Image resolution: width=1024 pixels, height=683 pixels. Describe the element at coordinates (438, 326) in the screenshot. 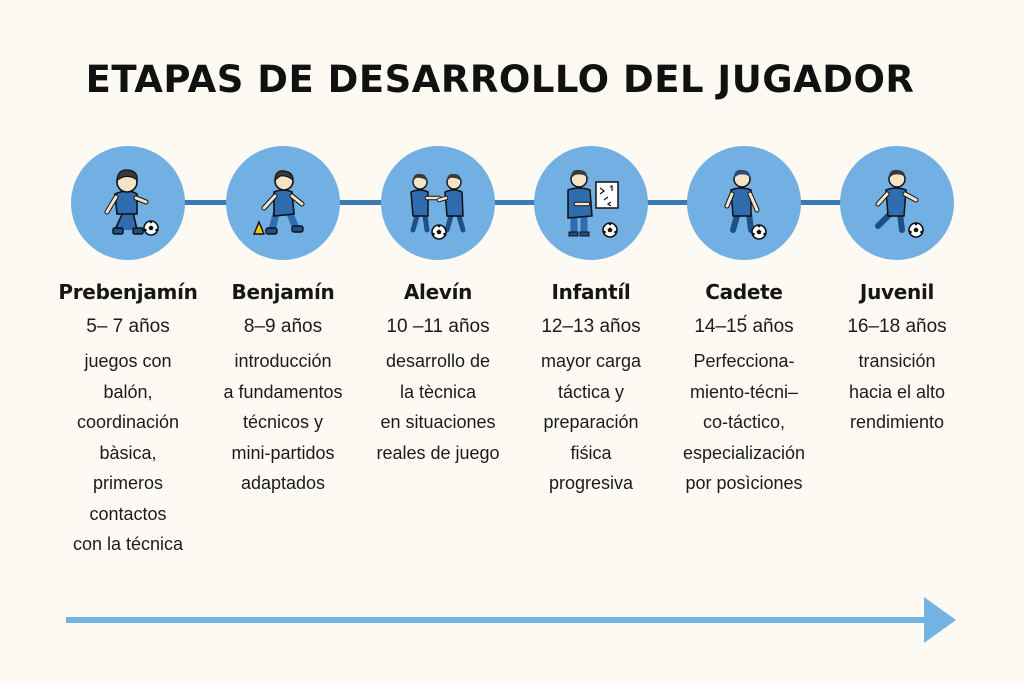

I see `stage-age: 10 –11 años` at that location.